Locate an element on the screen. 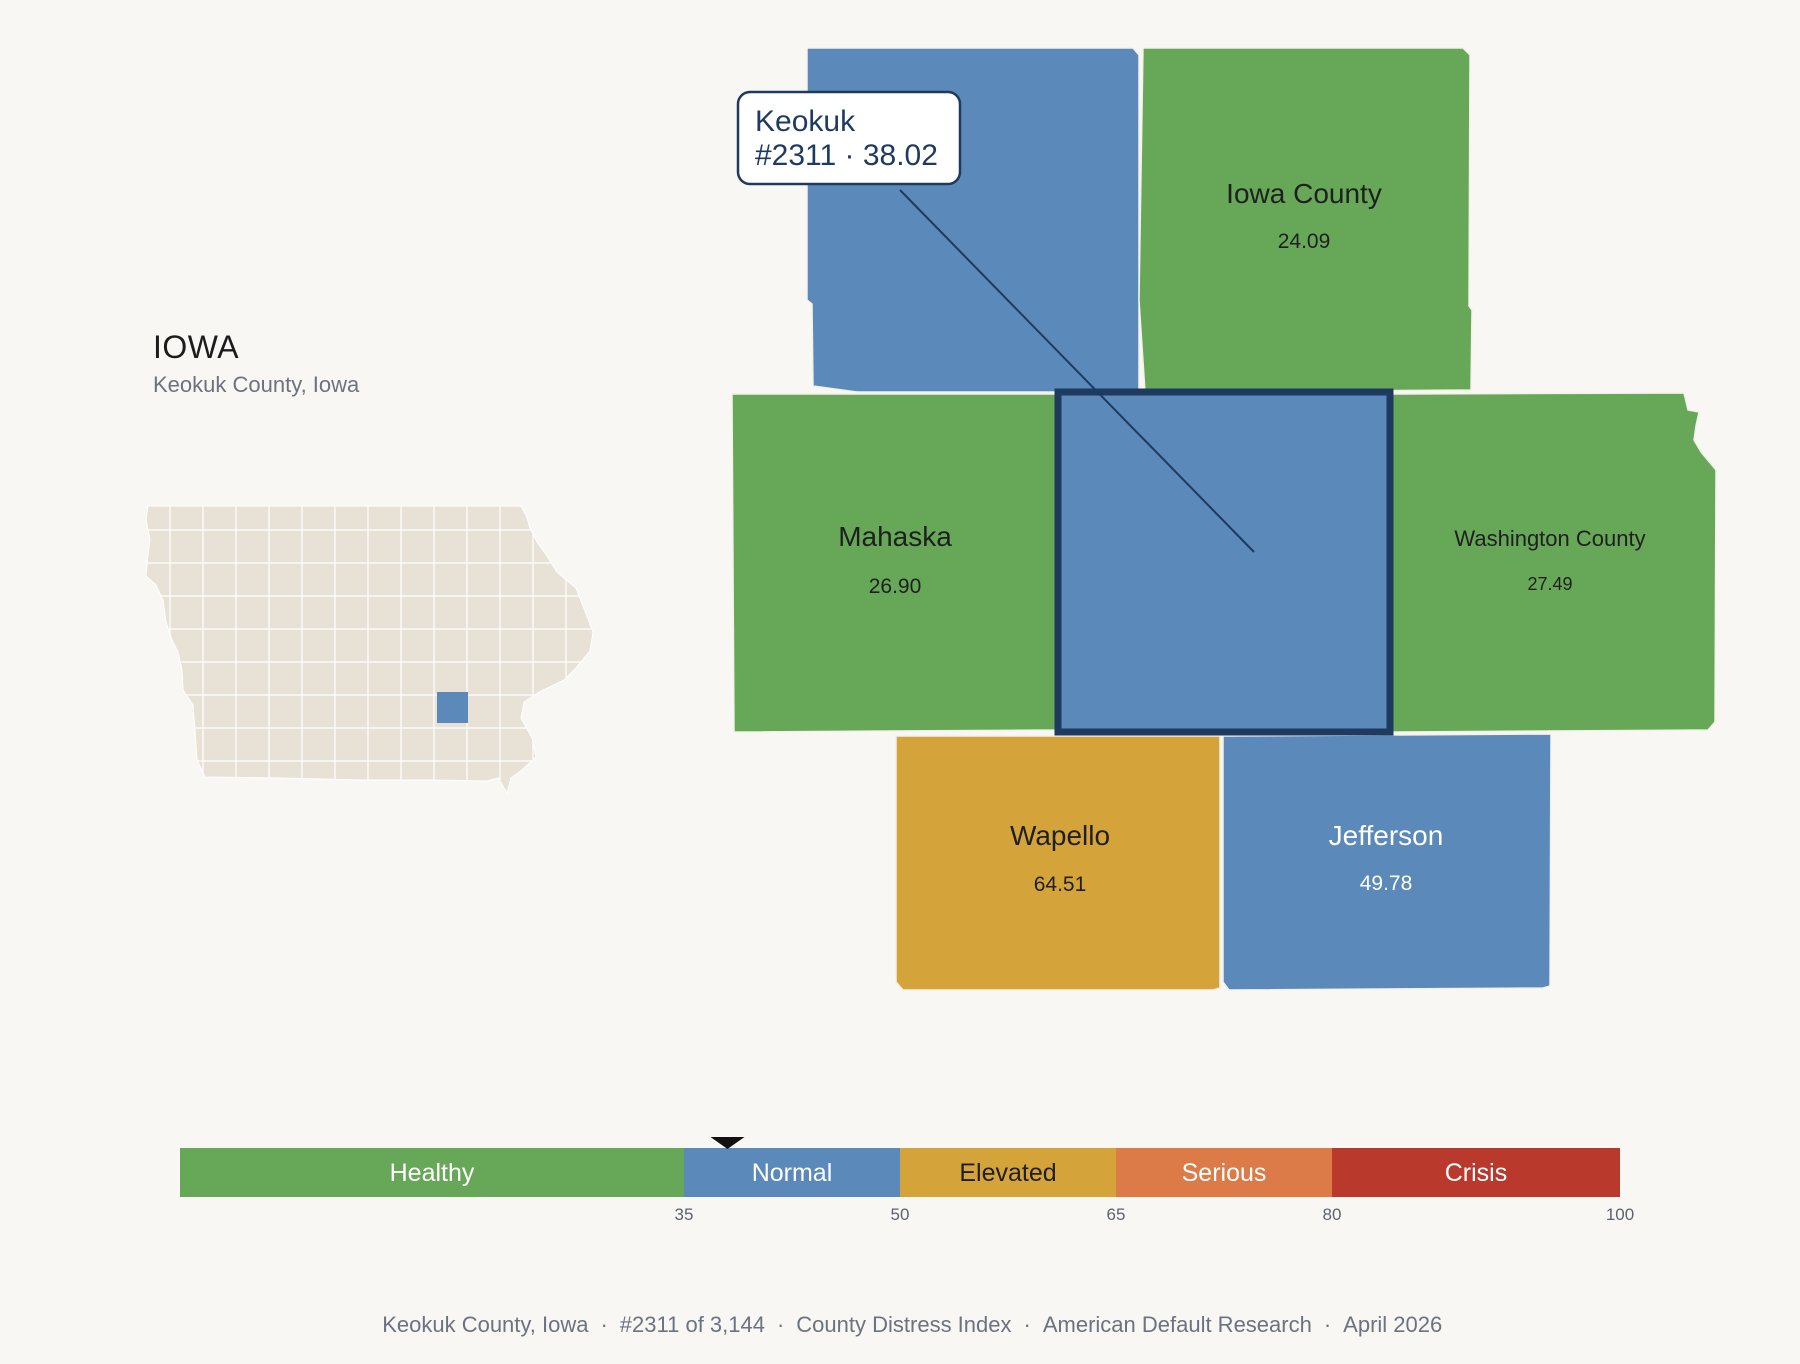  county-shape-keokuk is located at coordinates (1224, 562).